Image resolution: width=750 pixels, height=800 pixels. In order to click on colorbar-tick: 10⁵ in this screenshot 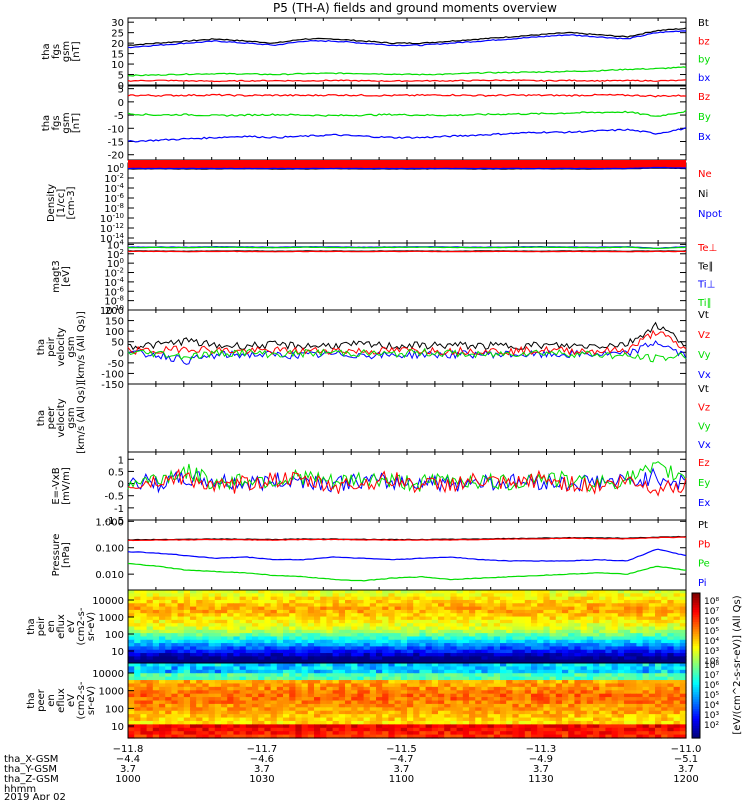, I will do `click(711, 696)`.